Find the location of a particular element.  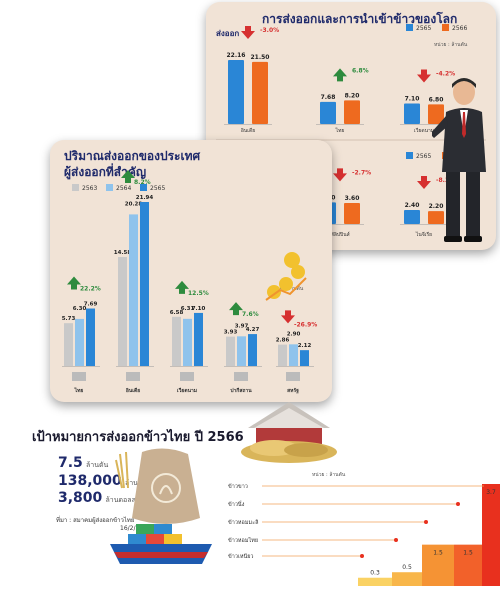

bar-value: 22.16 is located at coordinates (236, 55).